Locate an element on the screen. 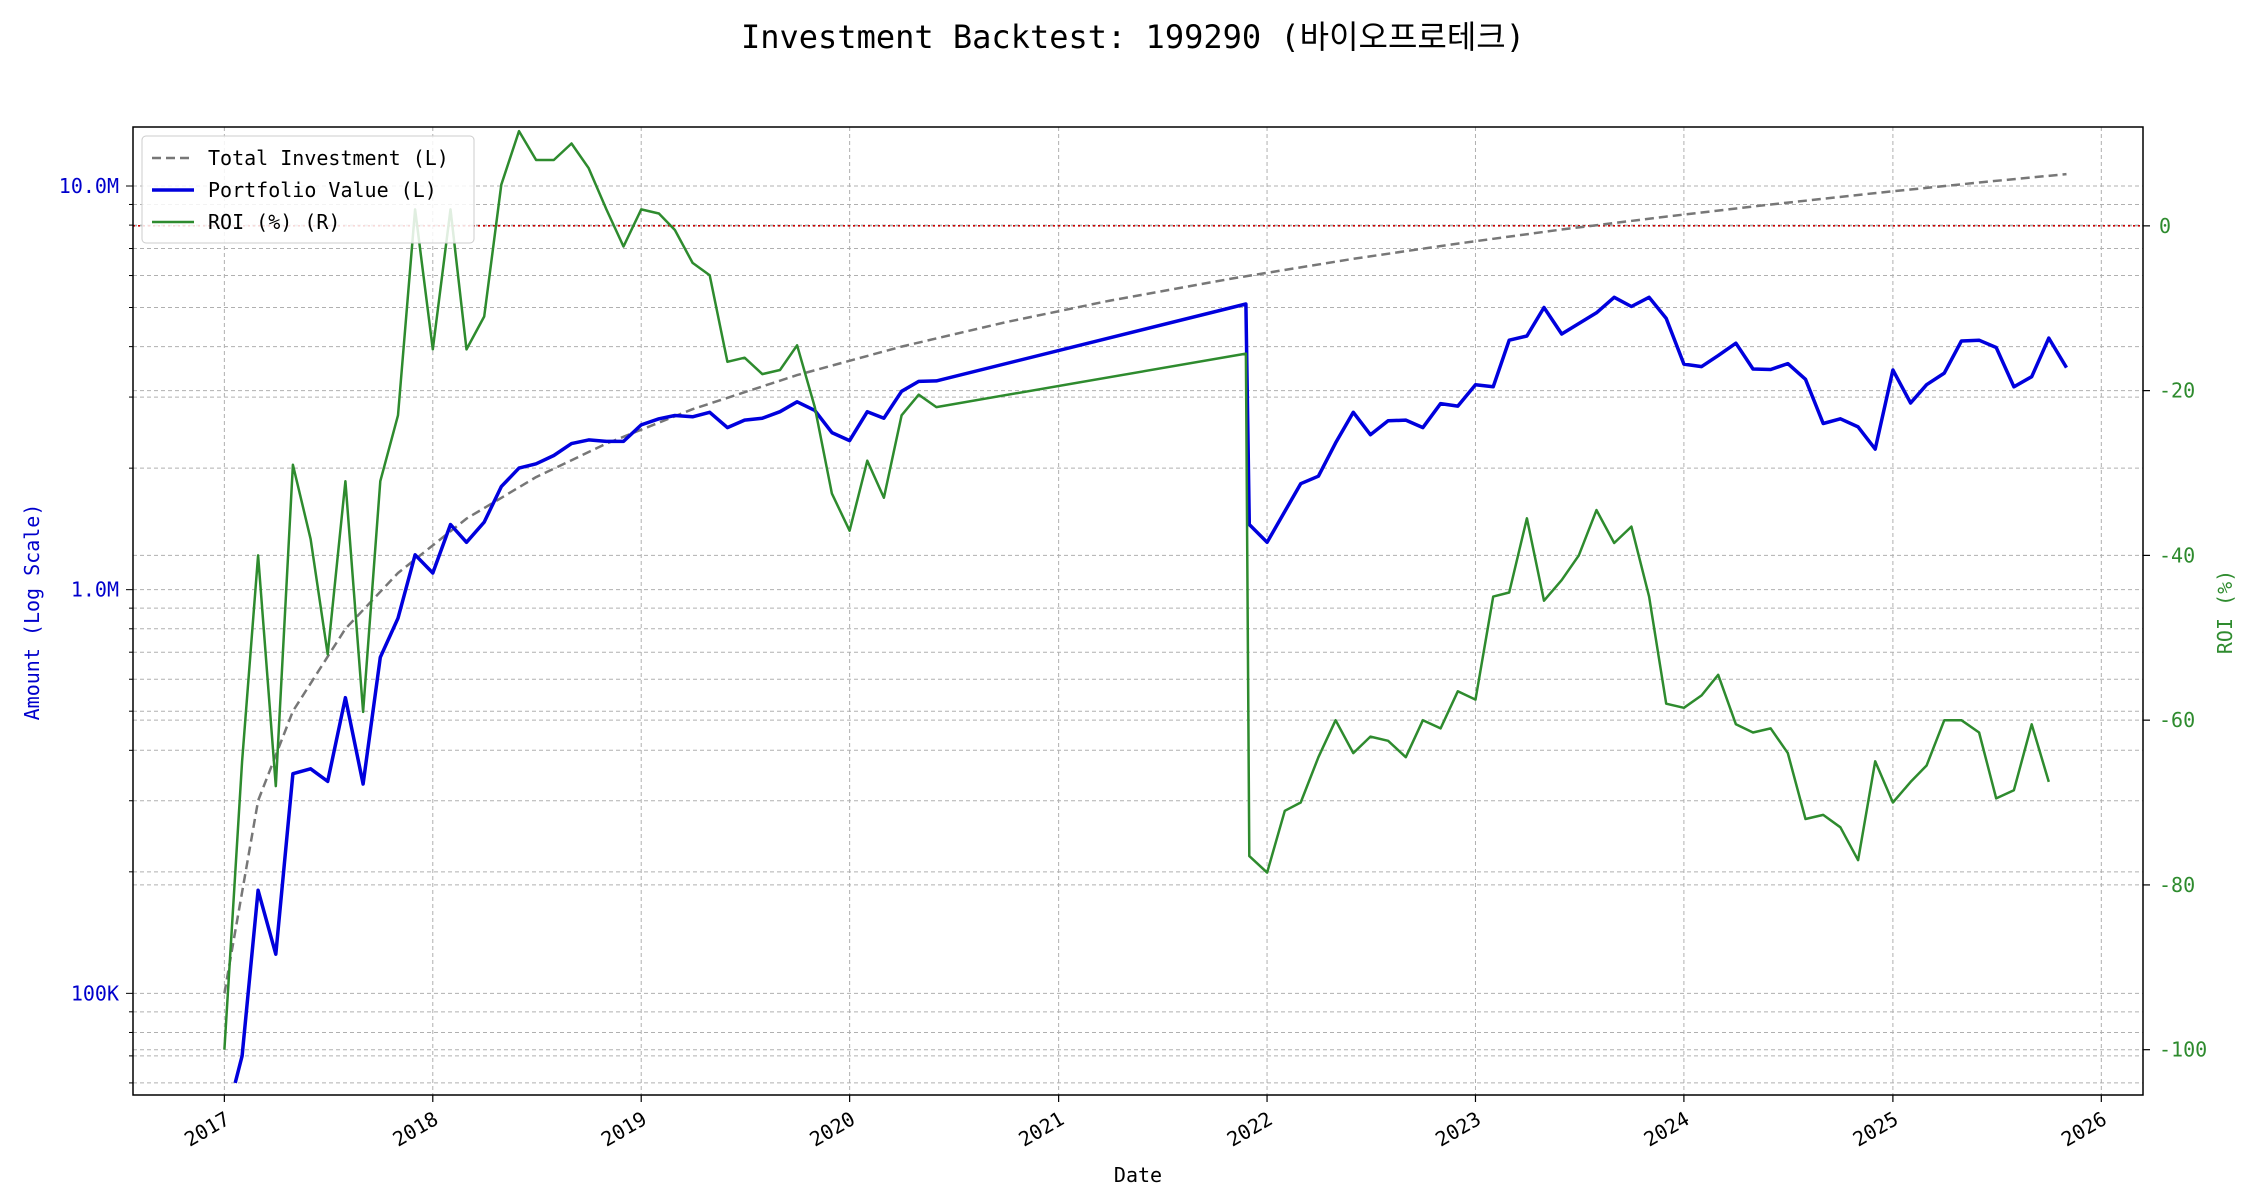  x-axis-label: Date is located at coordinates (1138, 1175).